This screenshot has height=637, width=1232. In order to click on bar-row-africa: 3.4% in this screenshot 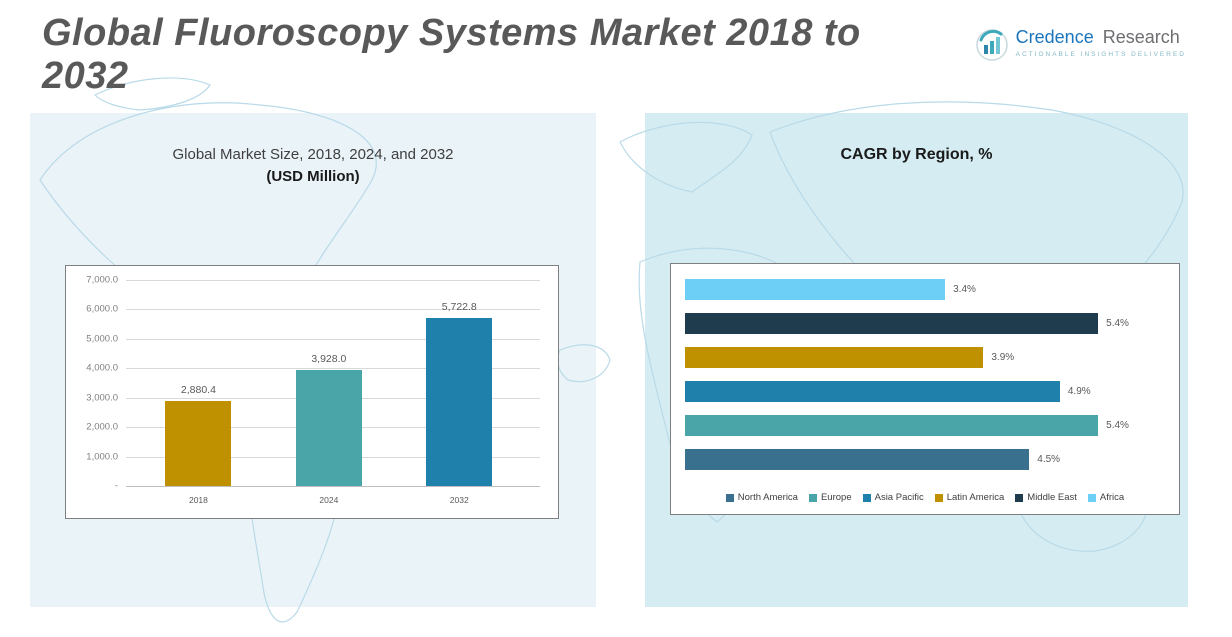, I will do `click(926, 289)`.